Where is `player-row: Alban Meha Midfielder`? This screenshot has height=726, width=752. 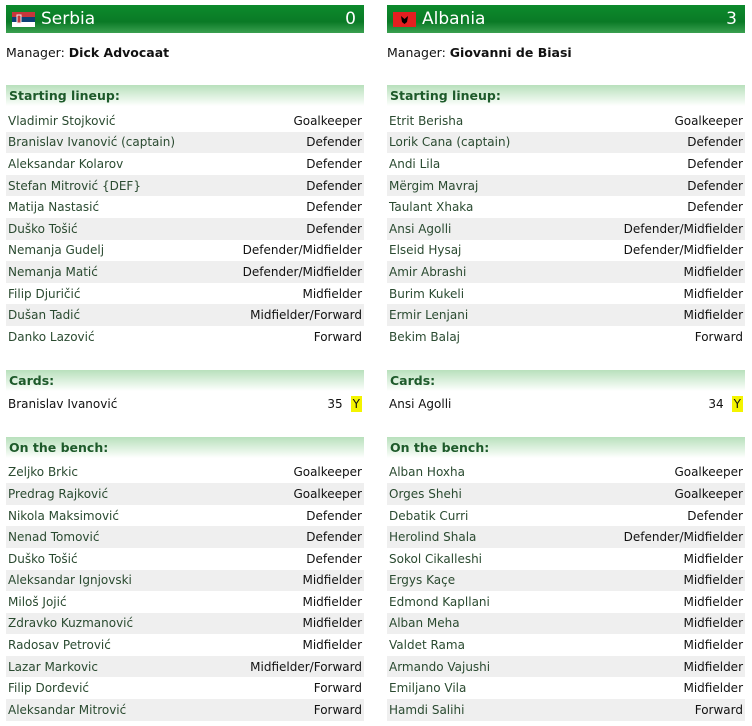 player-row: Alban Meha Midfielder is located at coordinates (566, 623).